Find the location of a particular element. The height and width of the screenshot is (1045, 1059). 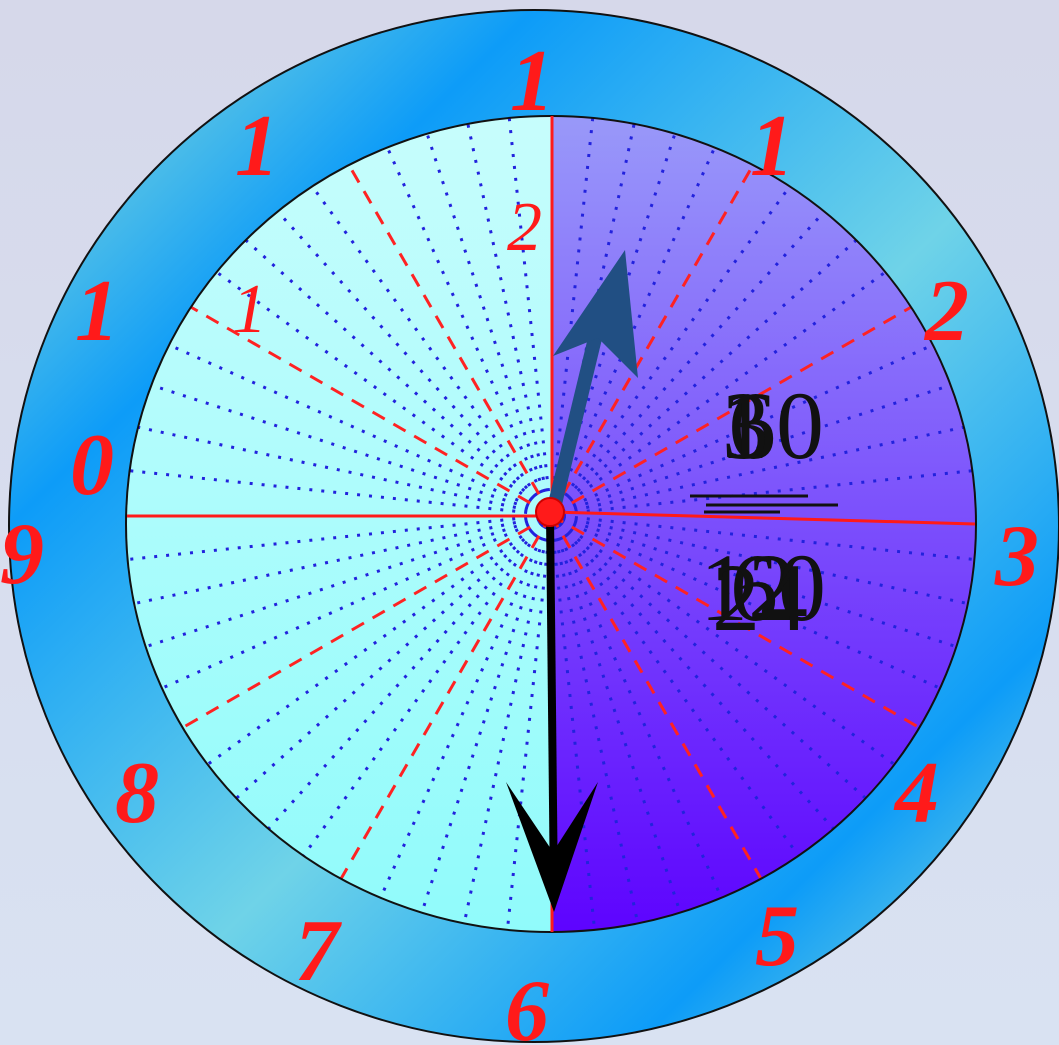

outer-number-1: 1 is located at coordinates (772, 146).